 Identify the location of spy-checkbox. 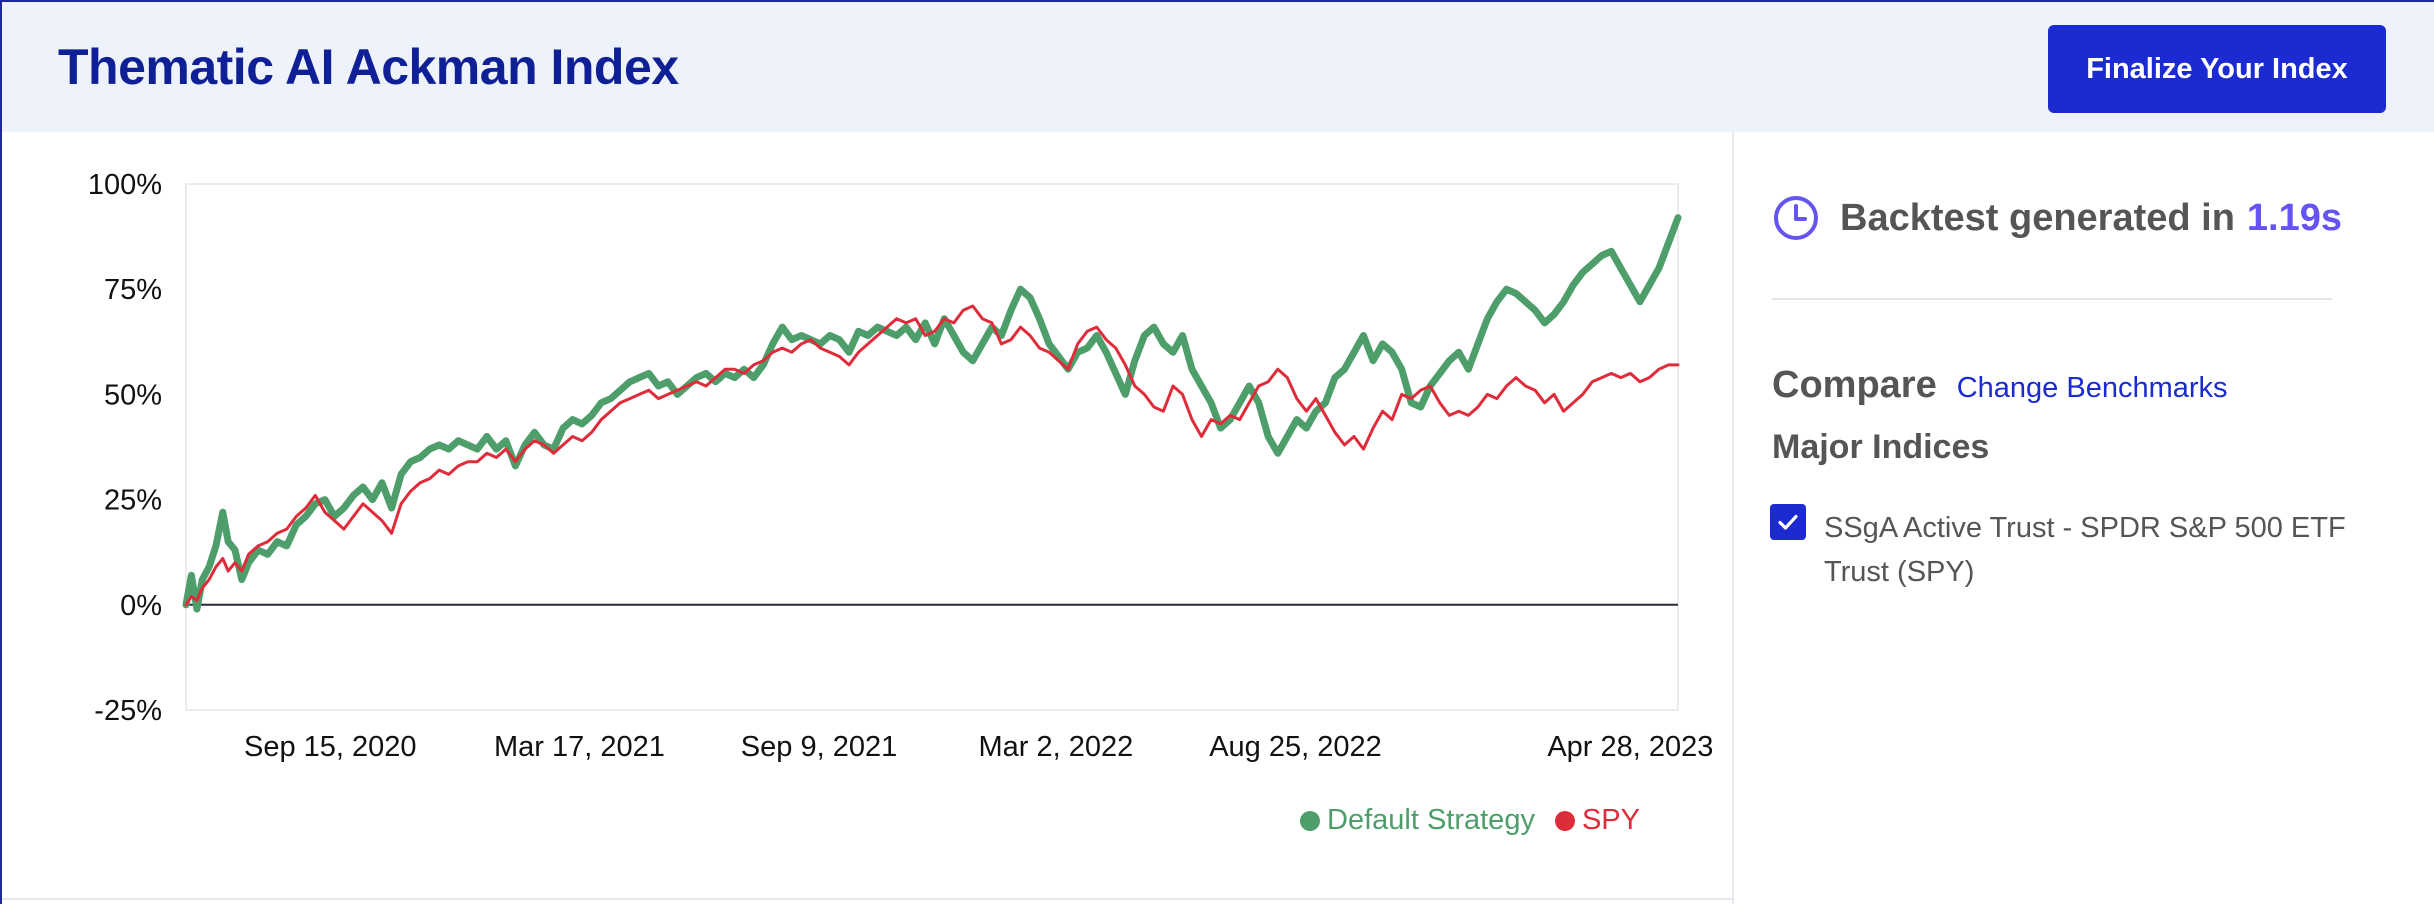
(1788, 522).